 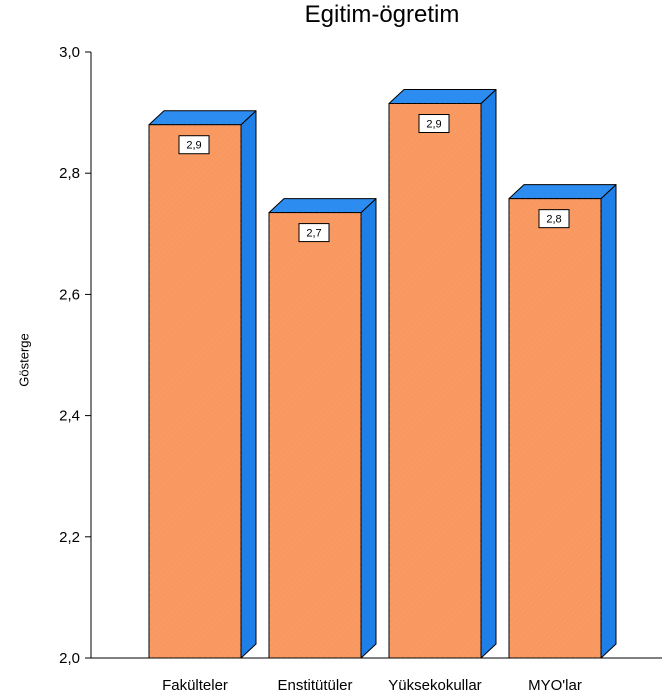 I want to click on y-tick-label: 2,0, so click(x=69, y=658).